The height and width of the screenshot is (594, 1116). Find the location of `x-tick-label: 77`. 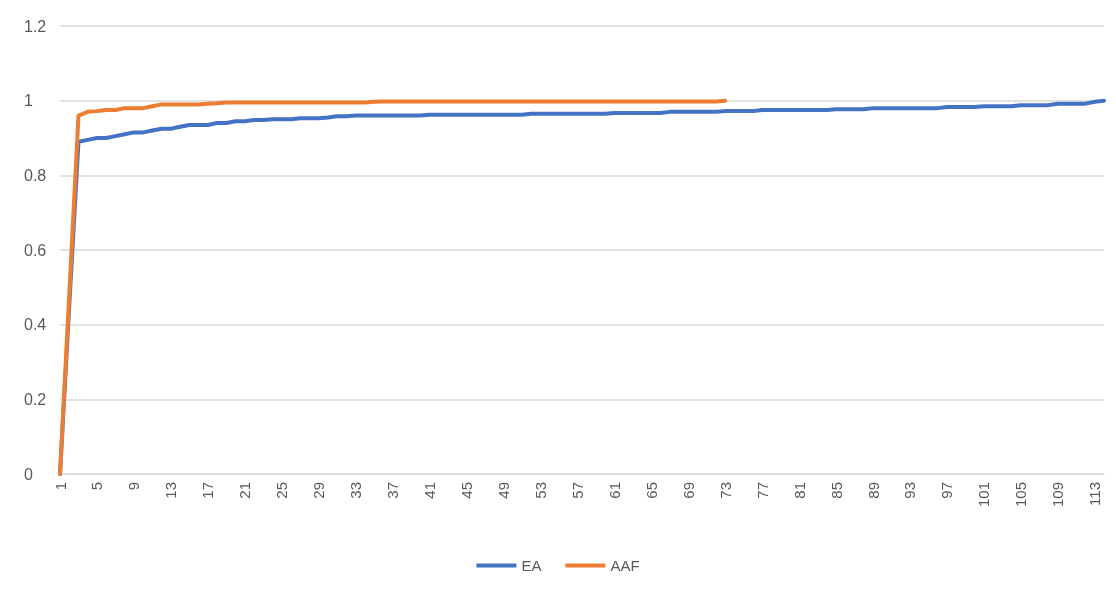

x-tick-label: 77 is located at coordinates (762, 490).